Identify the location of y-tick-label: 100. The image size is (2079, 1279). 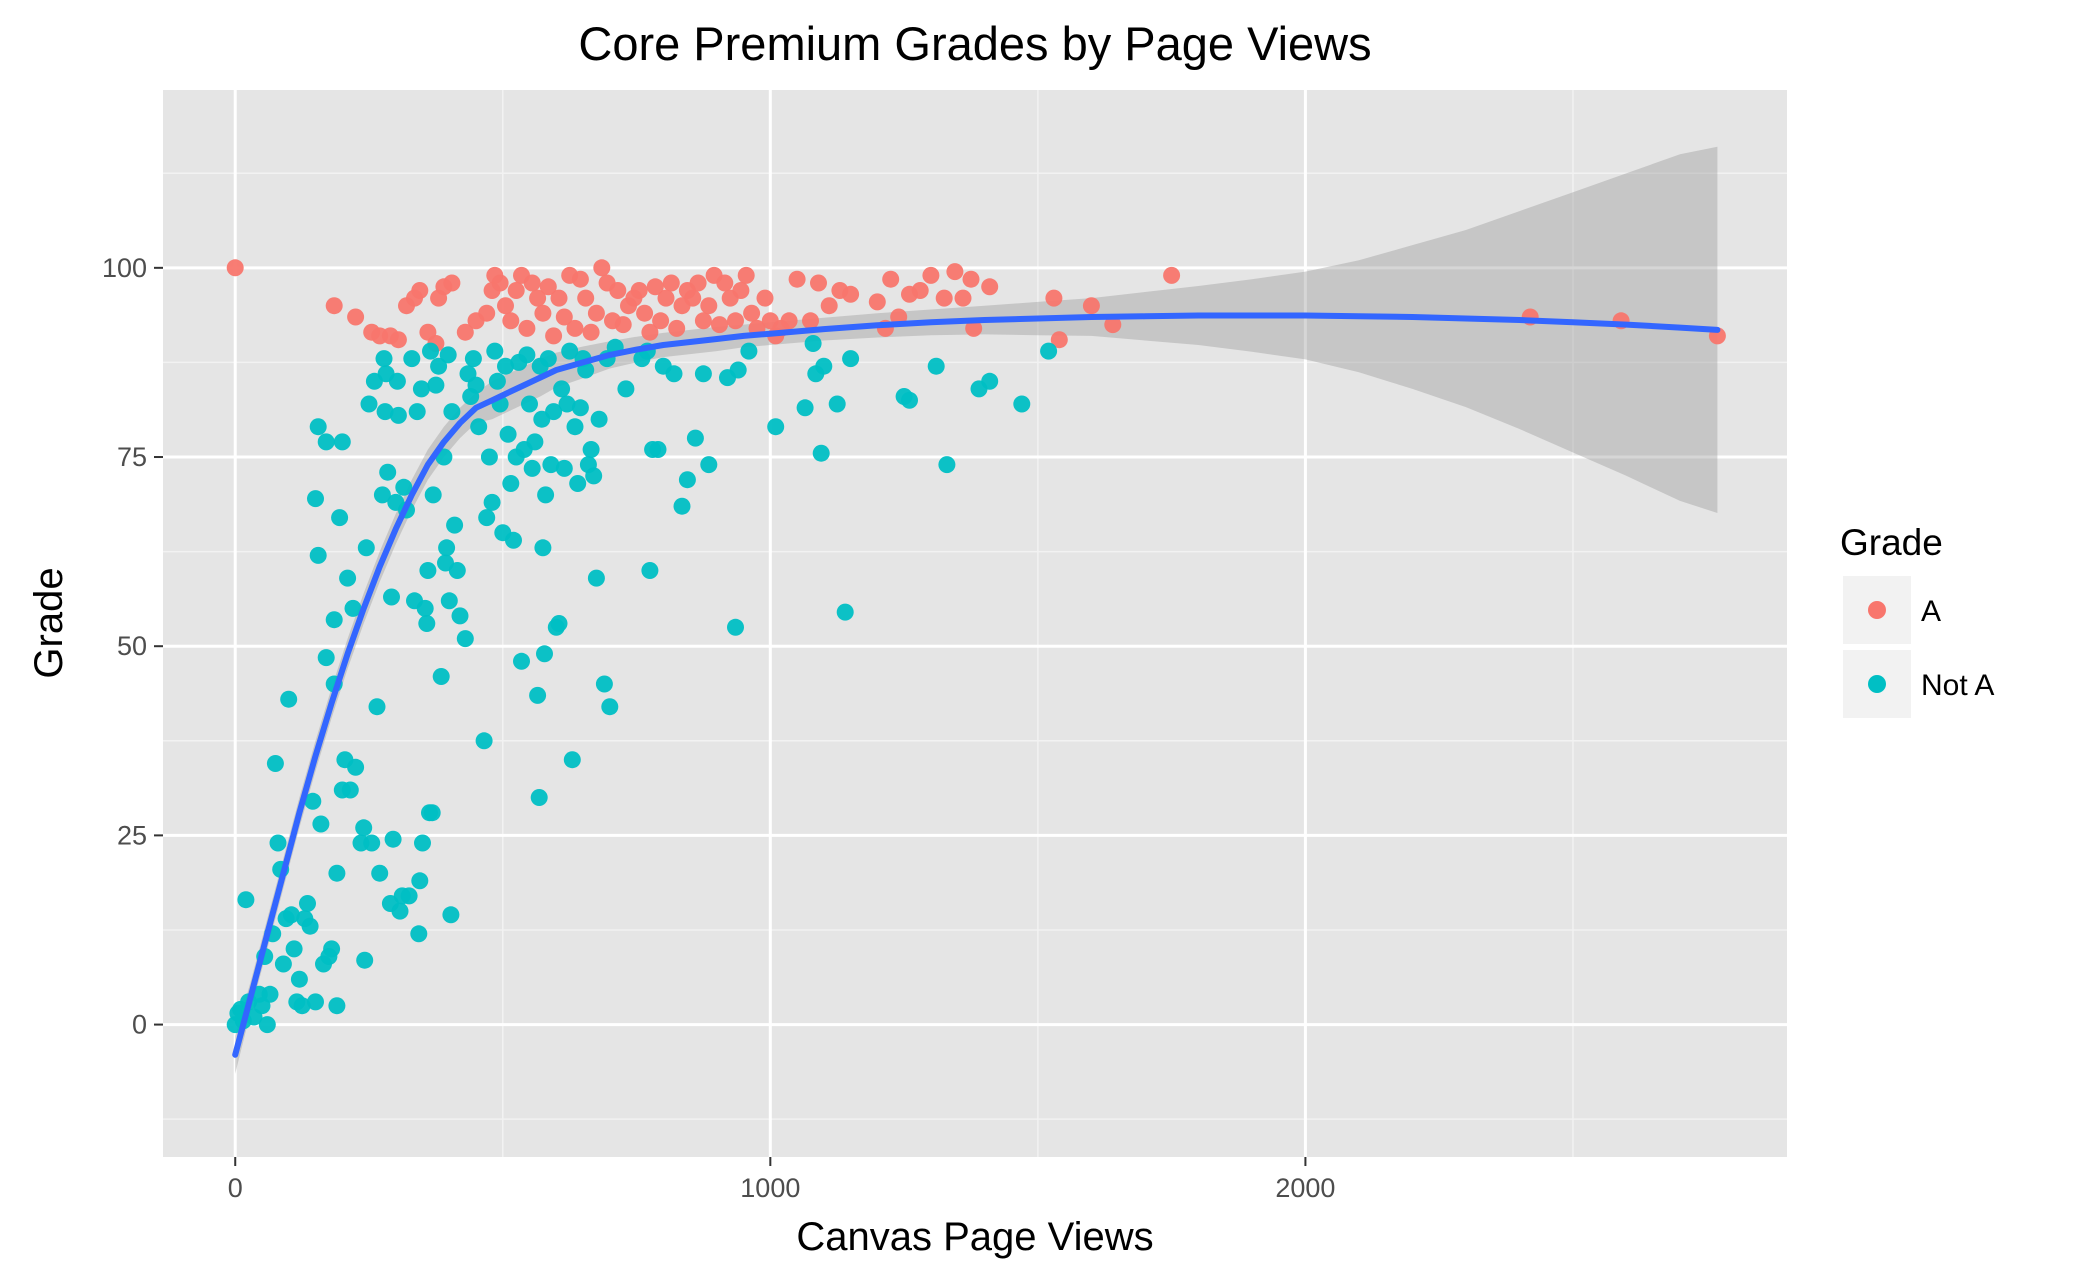
(124, 268).